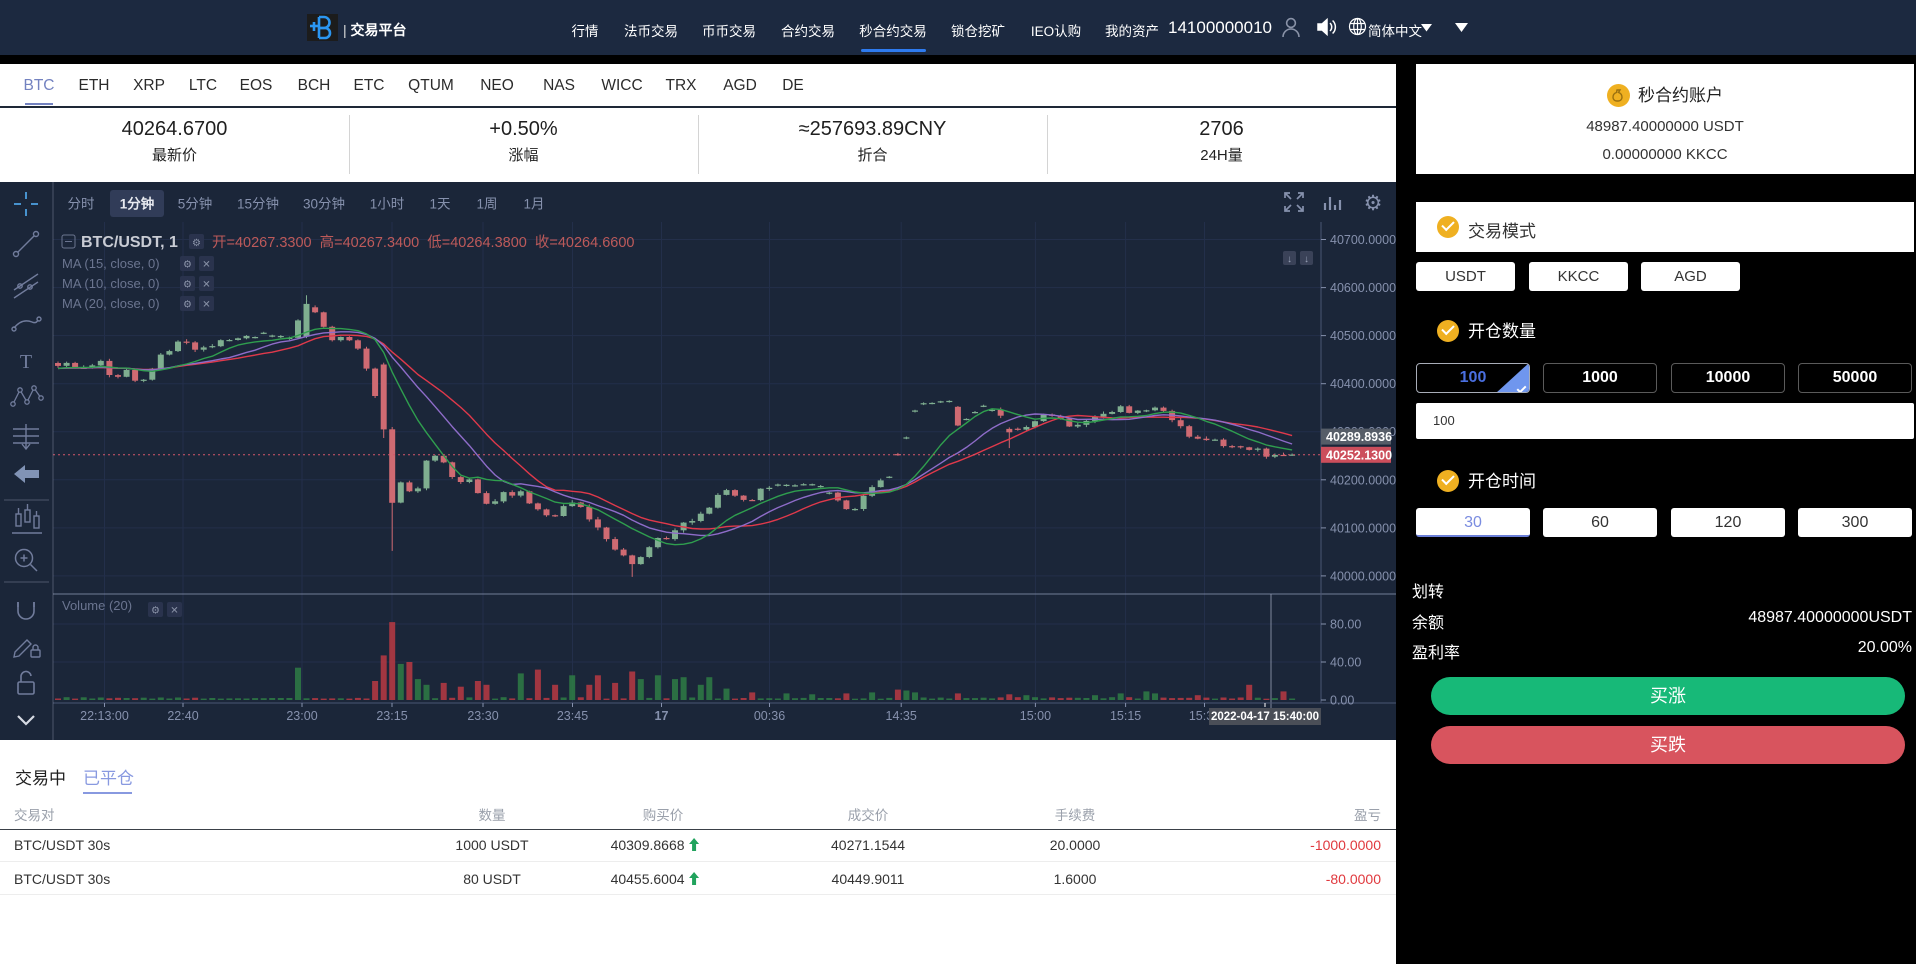  I want to click on svg-text: 40252.1300, so click(1359, 455).